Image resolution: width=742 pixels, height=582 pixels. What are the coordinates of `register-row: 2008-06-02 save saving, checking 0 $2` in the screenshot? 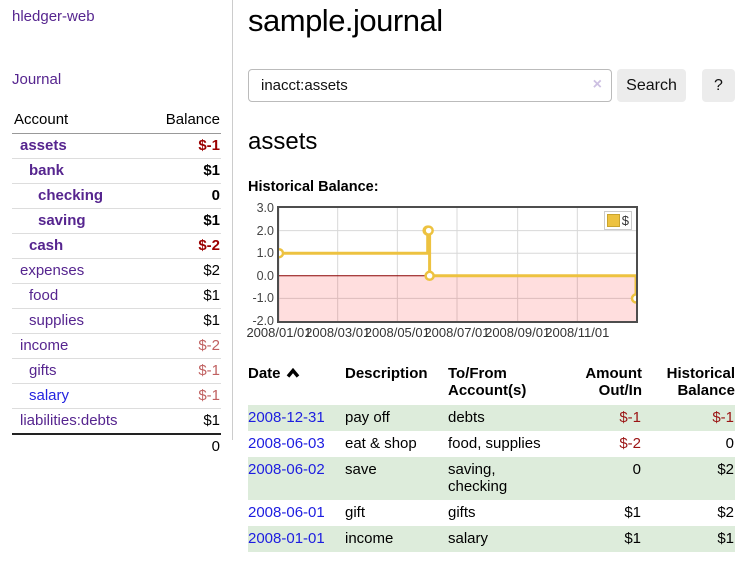 It's located at (491, 478).